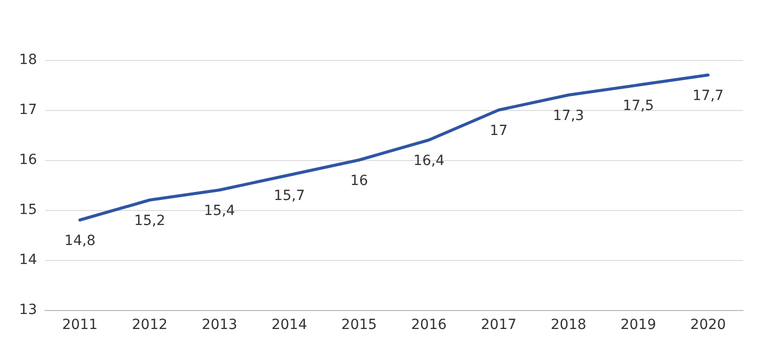 The height and width of the screenshot is (350, 768). I want to click on data-label: 15,7, so click(289, 196).